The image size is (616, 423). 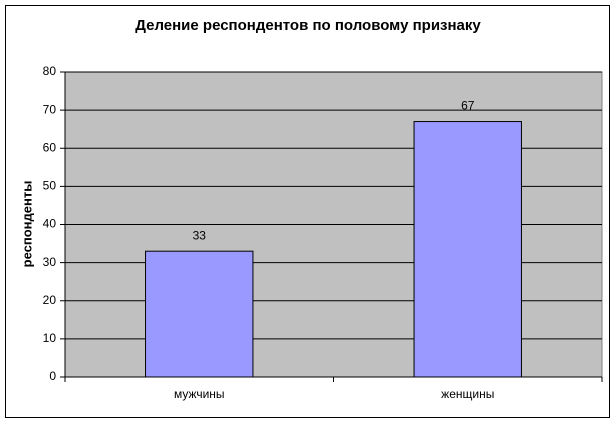 I want to click on y-tick-label: 40, so click(x=50, y=224).